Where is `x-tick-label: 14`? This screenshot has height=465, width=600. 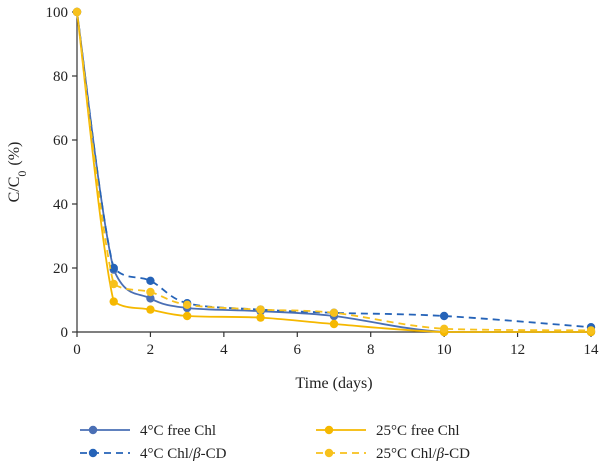 x-tick-label: 14 is located at coordinates (592, 350).